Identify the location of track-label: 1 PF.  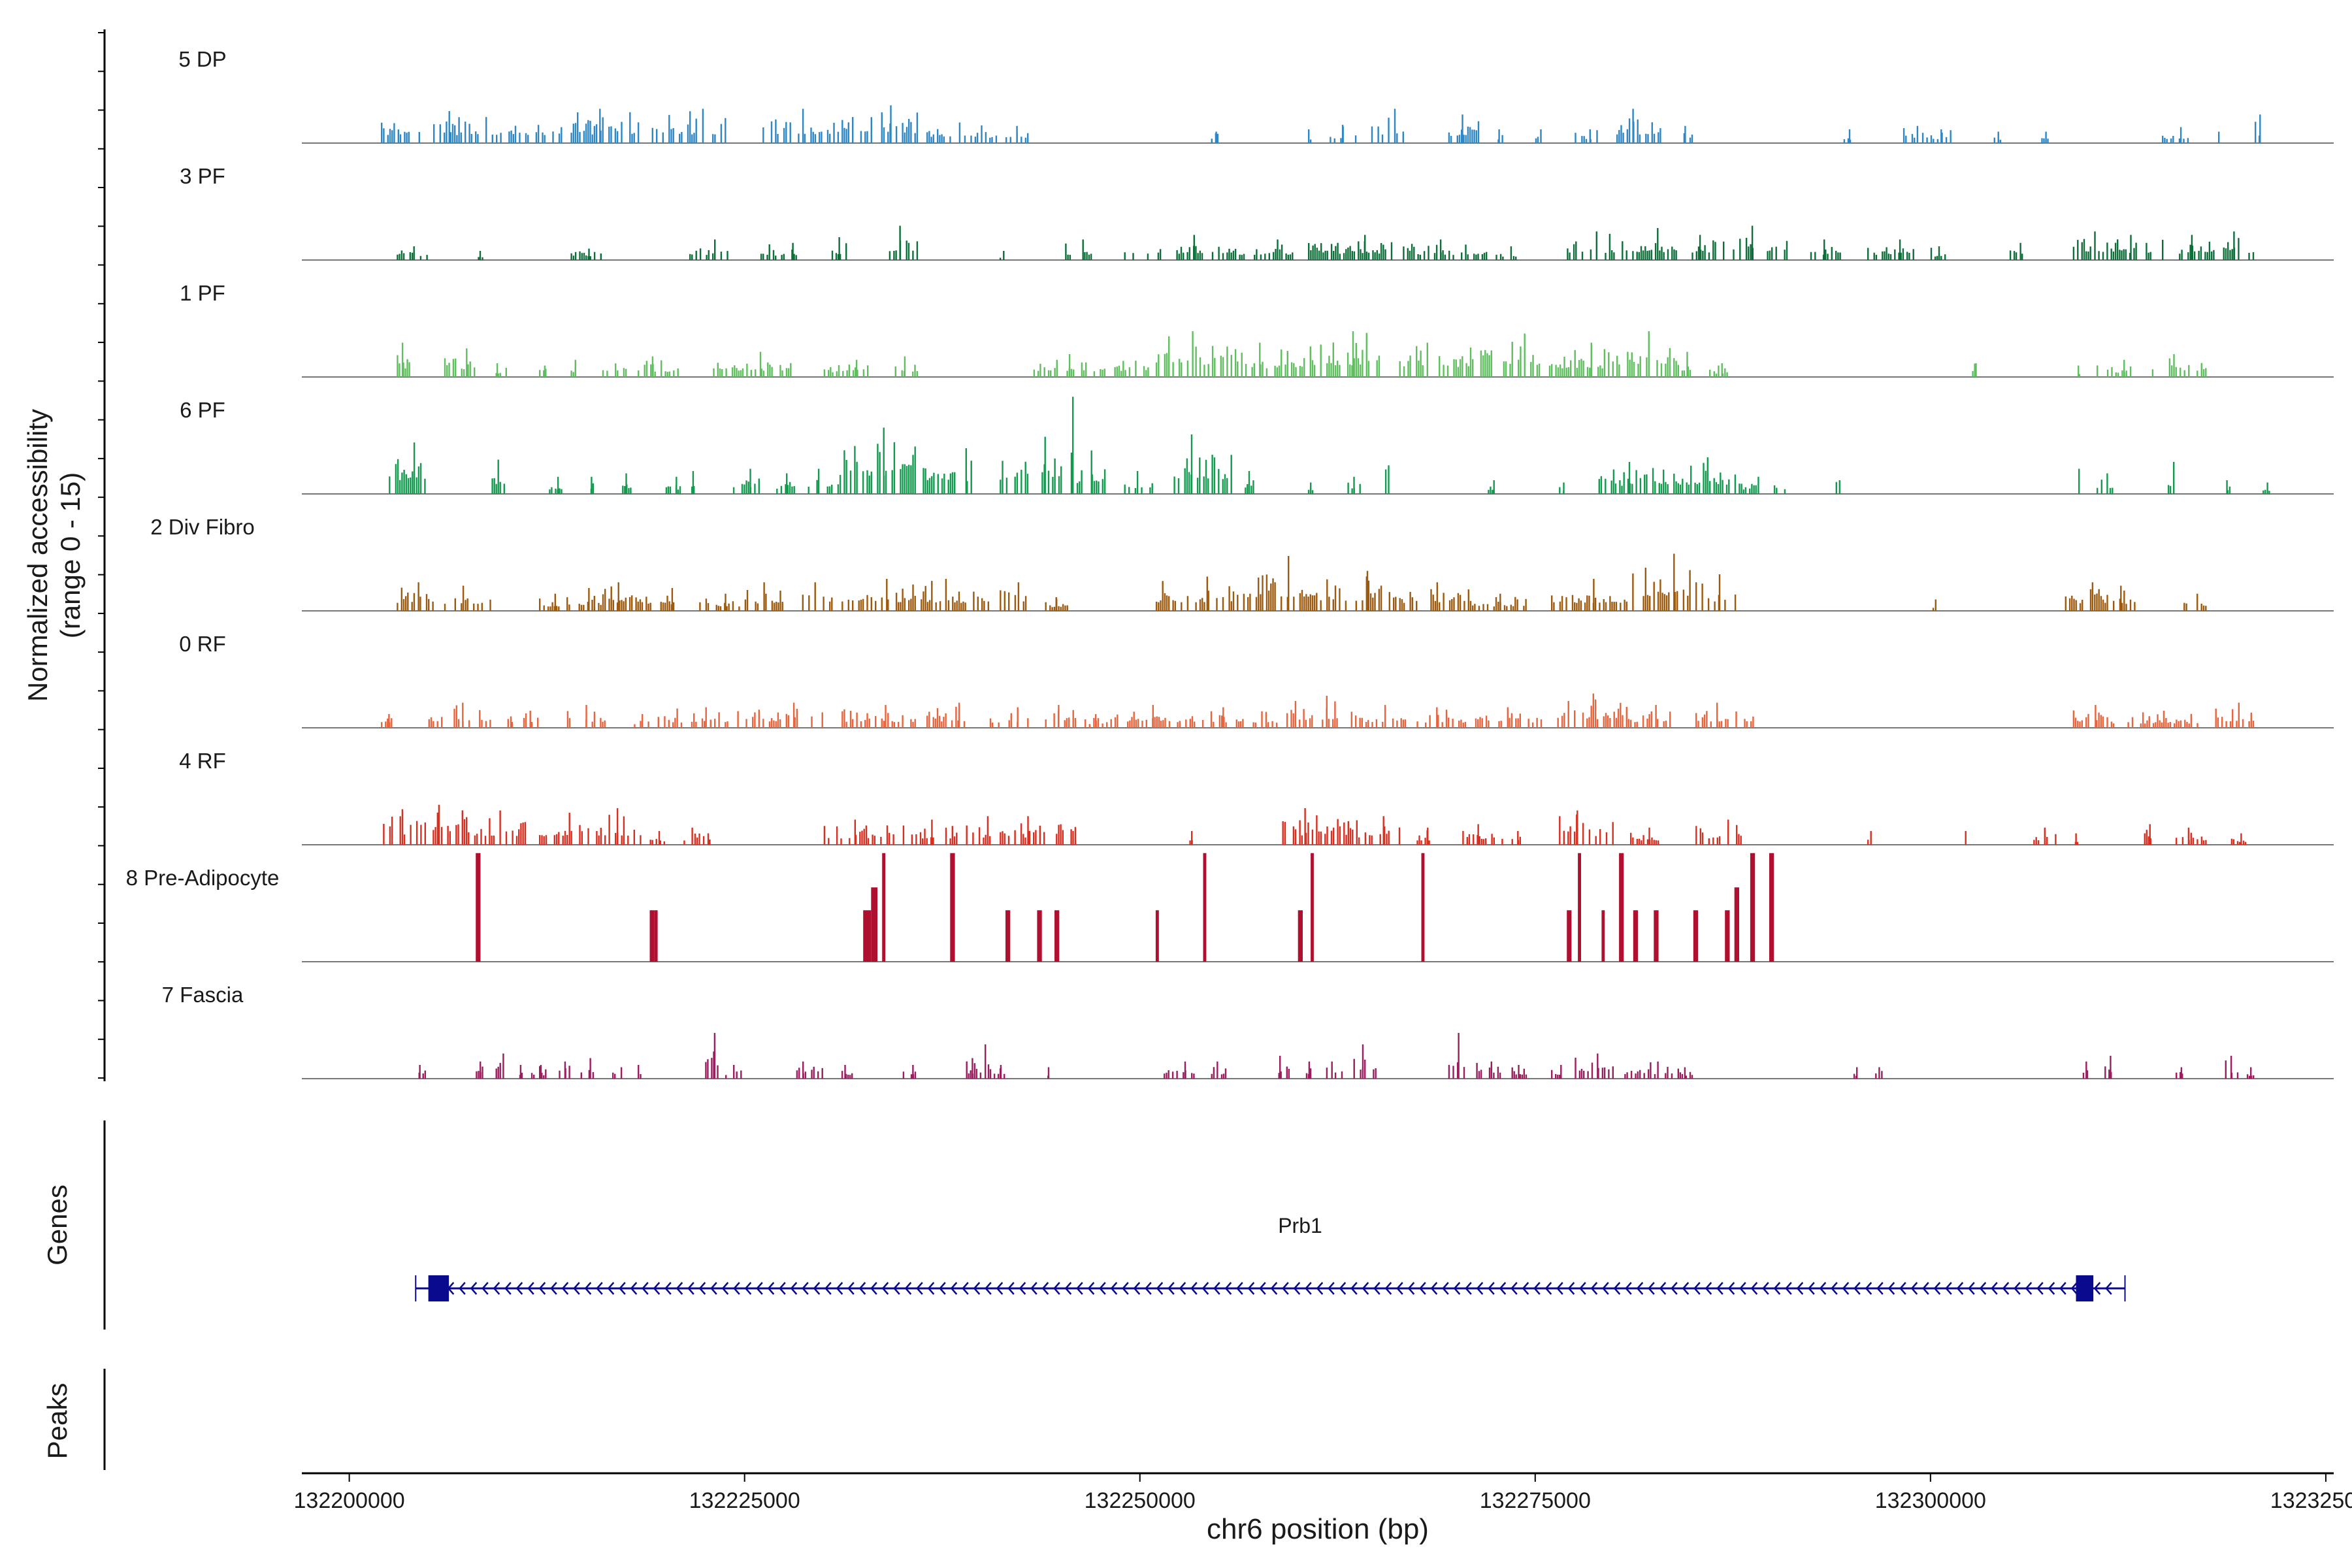
(202, 293).